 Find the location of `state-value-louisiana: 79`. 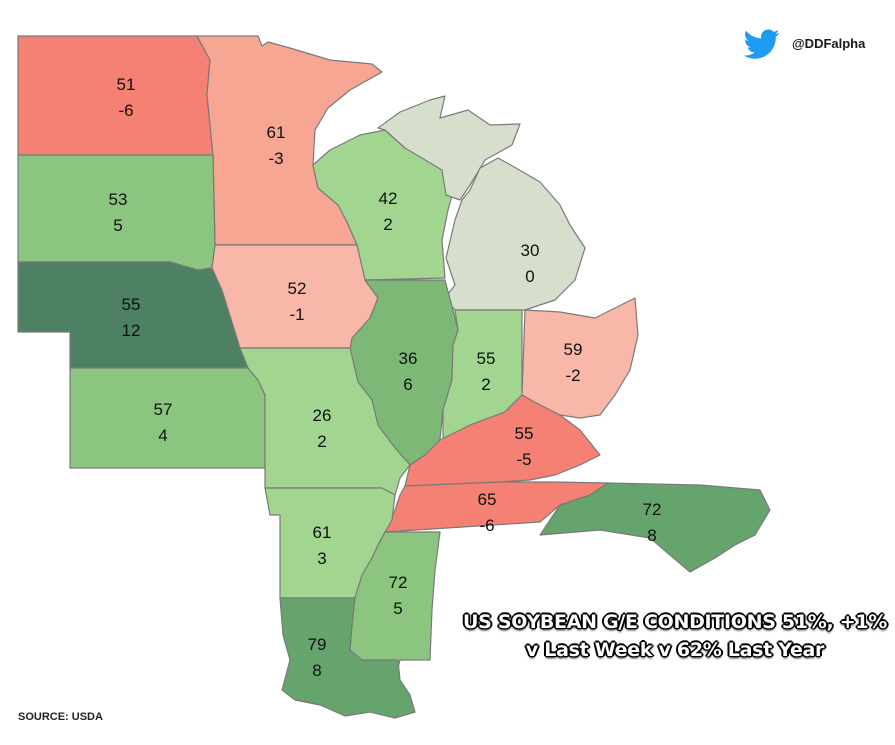

state-value-louisiana: 79 is located at coordinates (317, 644).